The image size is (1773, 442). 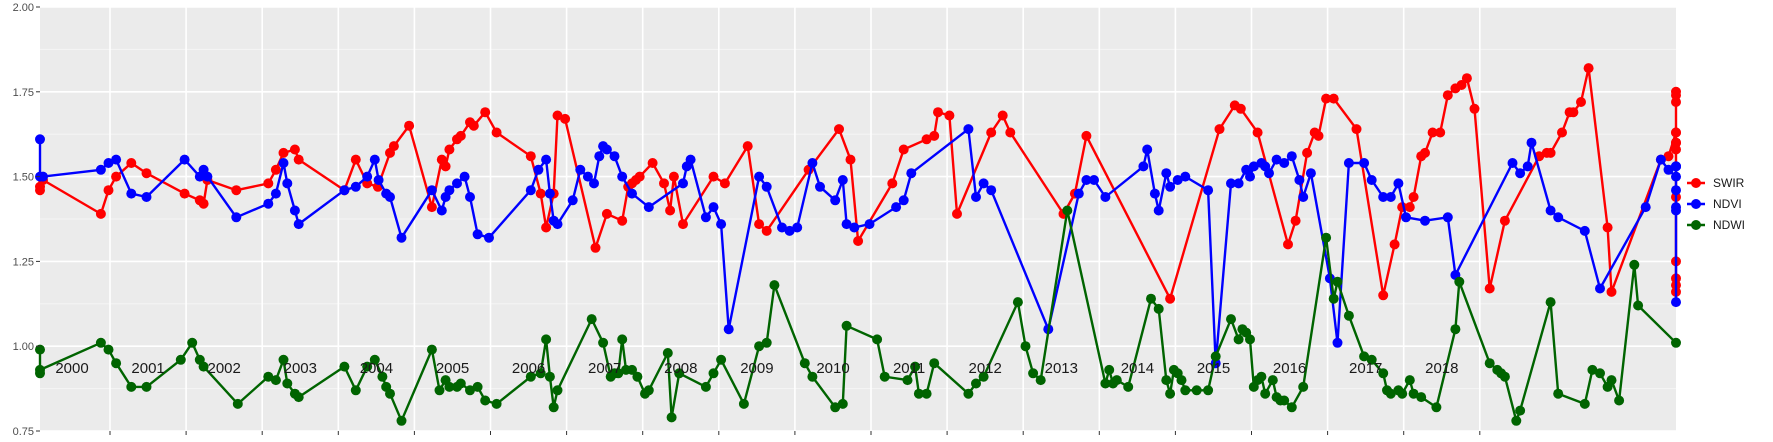 What do you see at coordinates (23, 432) in the screenshot?
I see `y-tick-label: 0.75` at bounding box center [23, 432].